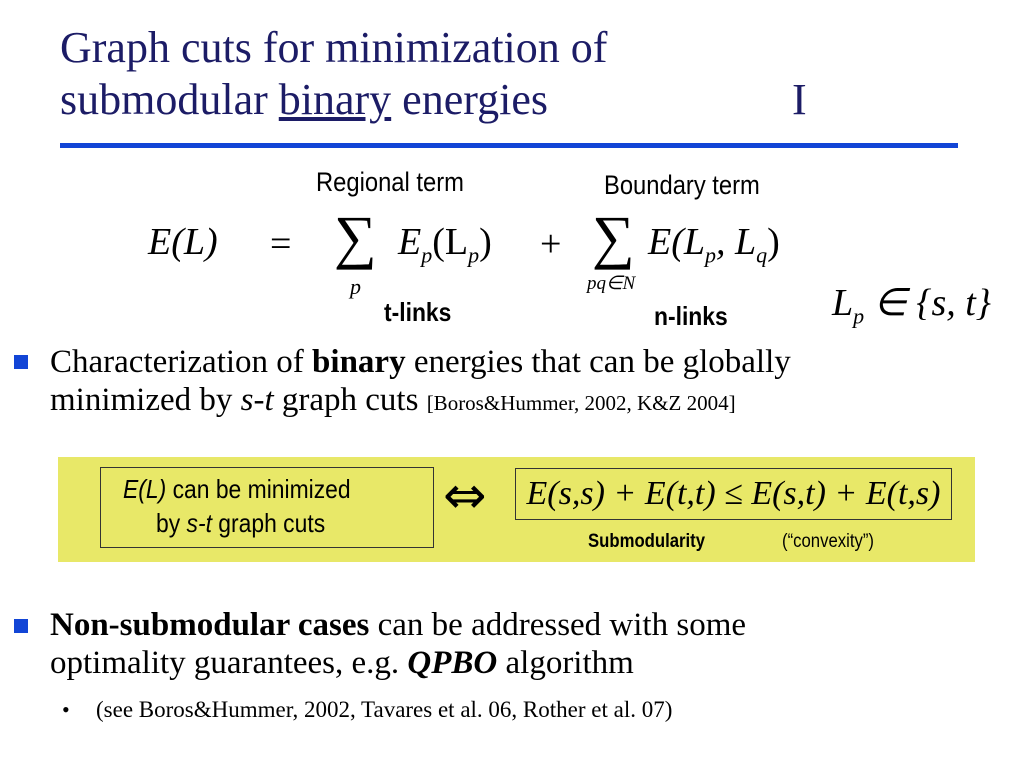  I want to click on t: by, so click(171, 523).